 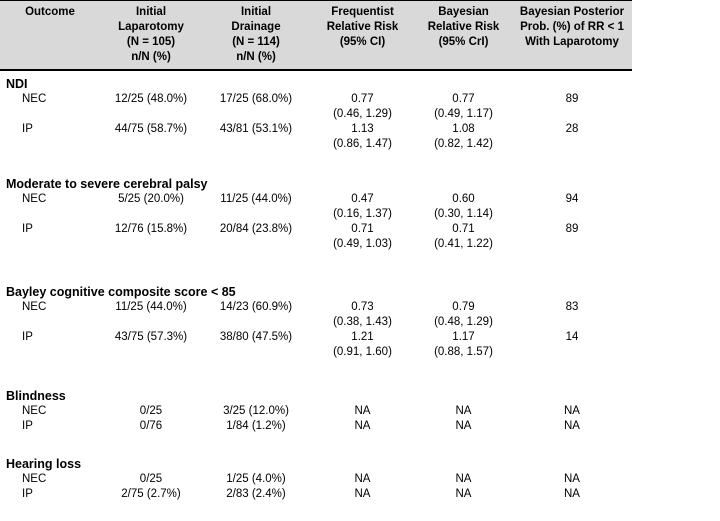 What do you see at coordinates (572, 129) in the screenshot?
I see `posterior-prob-cell: 28` at bounding box center [572, 129].